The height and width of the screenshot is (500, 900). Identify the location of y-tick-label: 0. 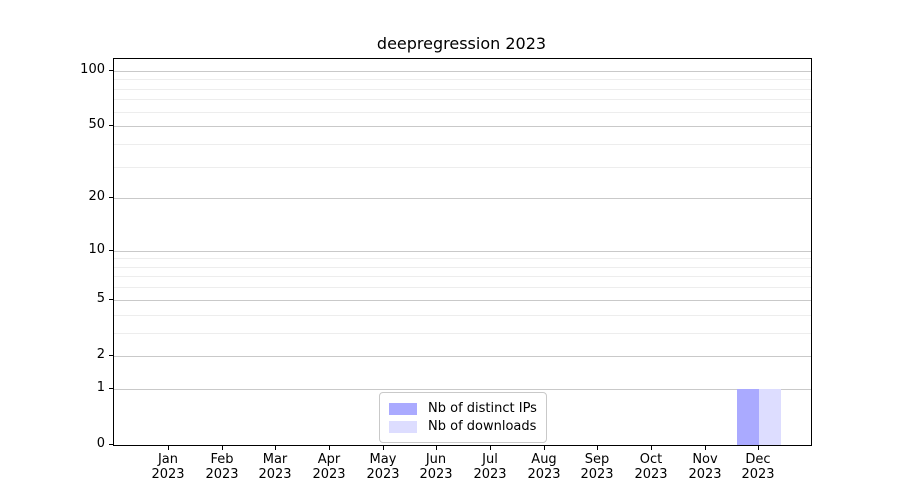
(100, 443).